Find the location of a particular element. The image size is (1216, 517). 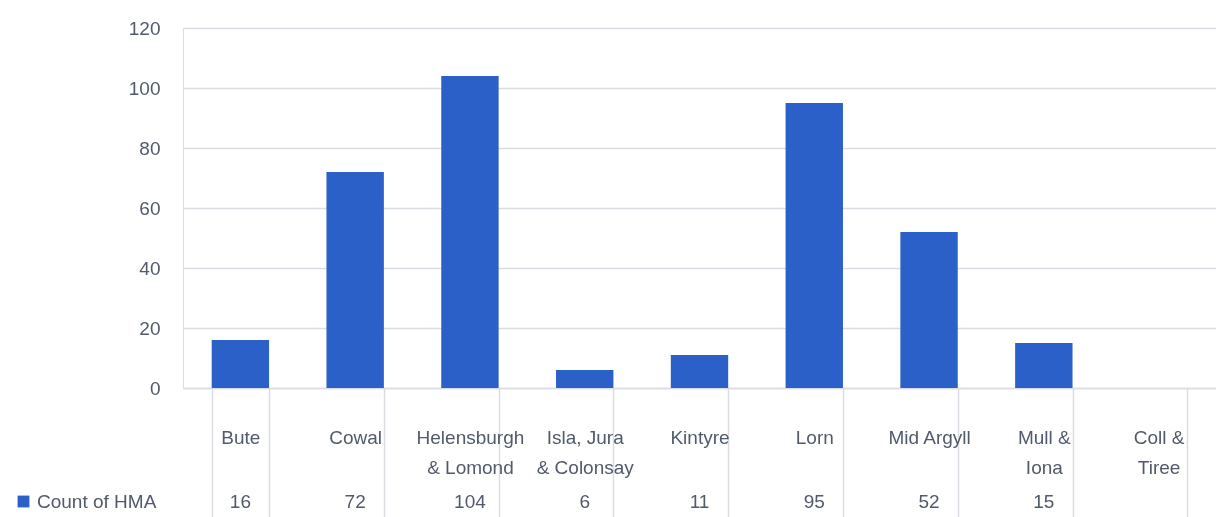

y-tick-label: 40 is located at coordinates (150, 268).